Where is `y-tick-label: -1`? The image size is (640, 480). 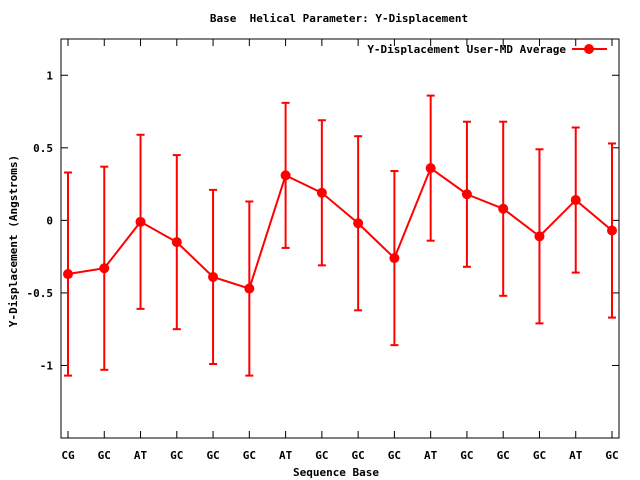 y-tick-label: -1 is located at coordinates (47, 365).